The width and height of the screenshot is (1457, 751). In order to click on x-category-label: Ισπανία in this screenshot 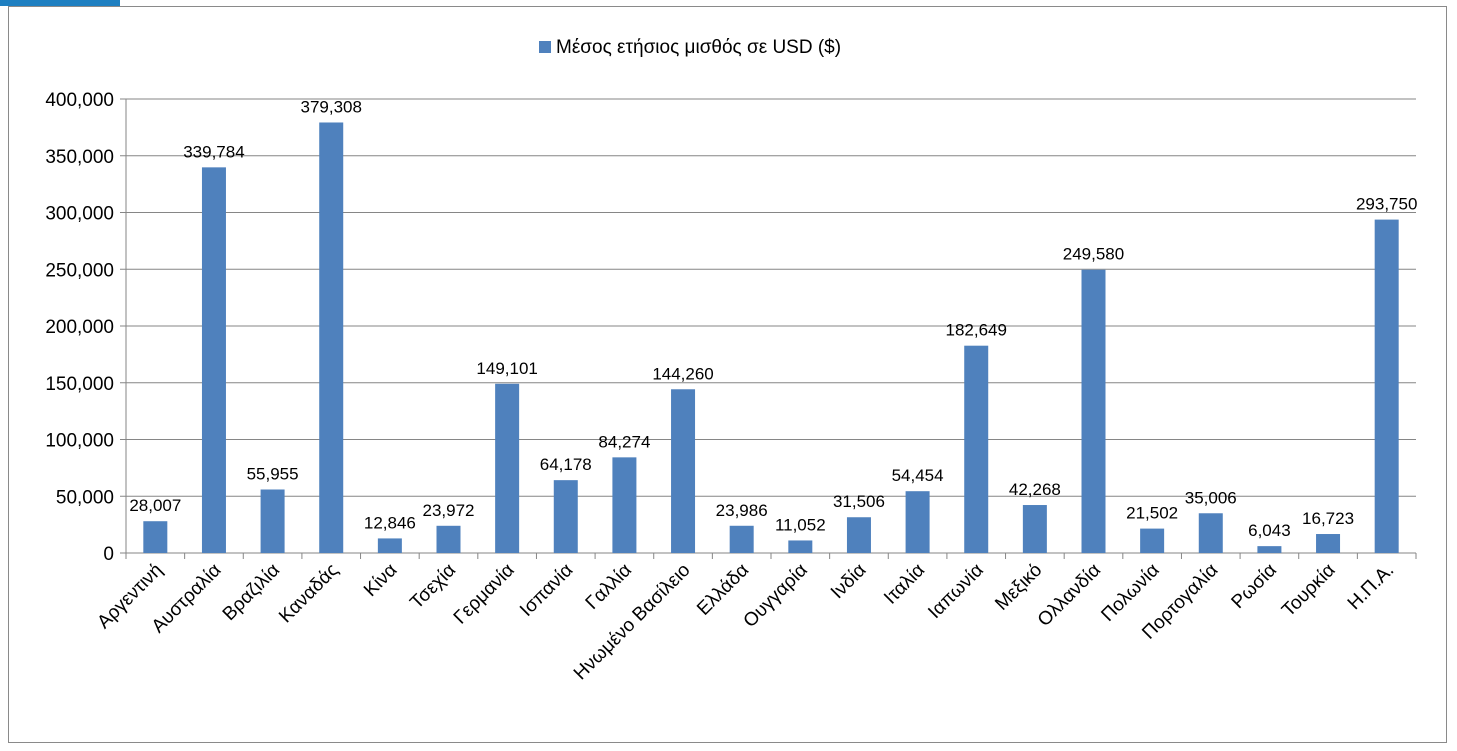, I will do `click(546, 590)`.